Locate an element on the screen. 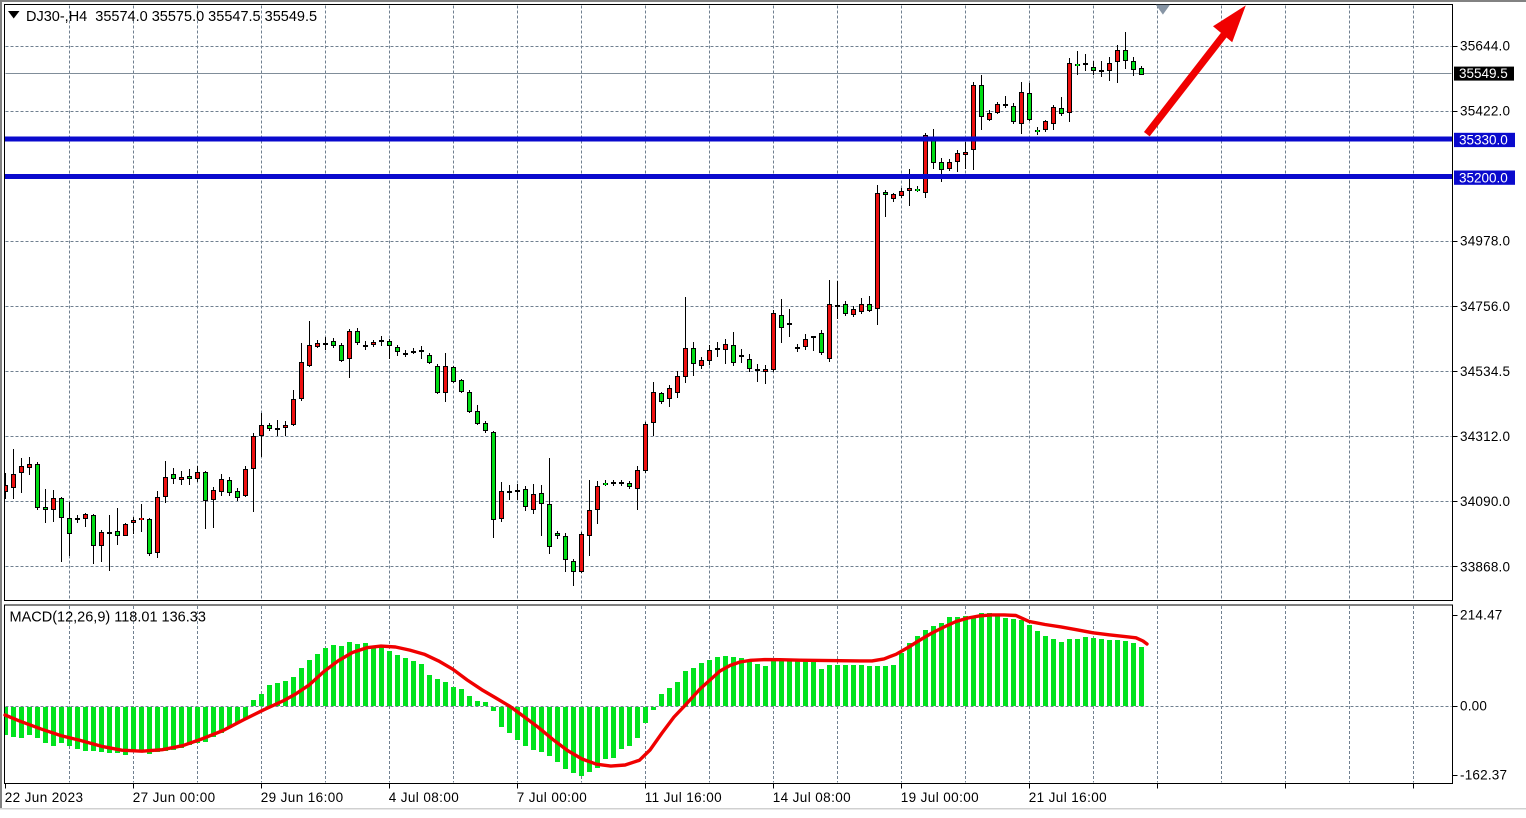 The width and height of the screenshot is (1526, 818). svg-text: 35330.0 is located at coordinates (1483, 140).